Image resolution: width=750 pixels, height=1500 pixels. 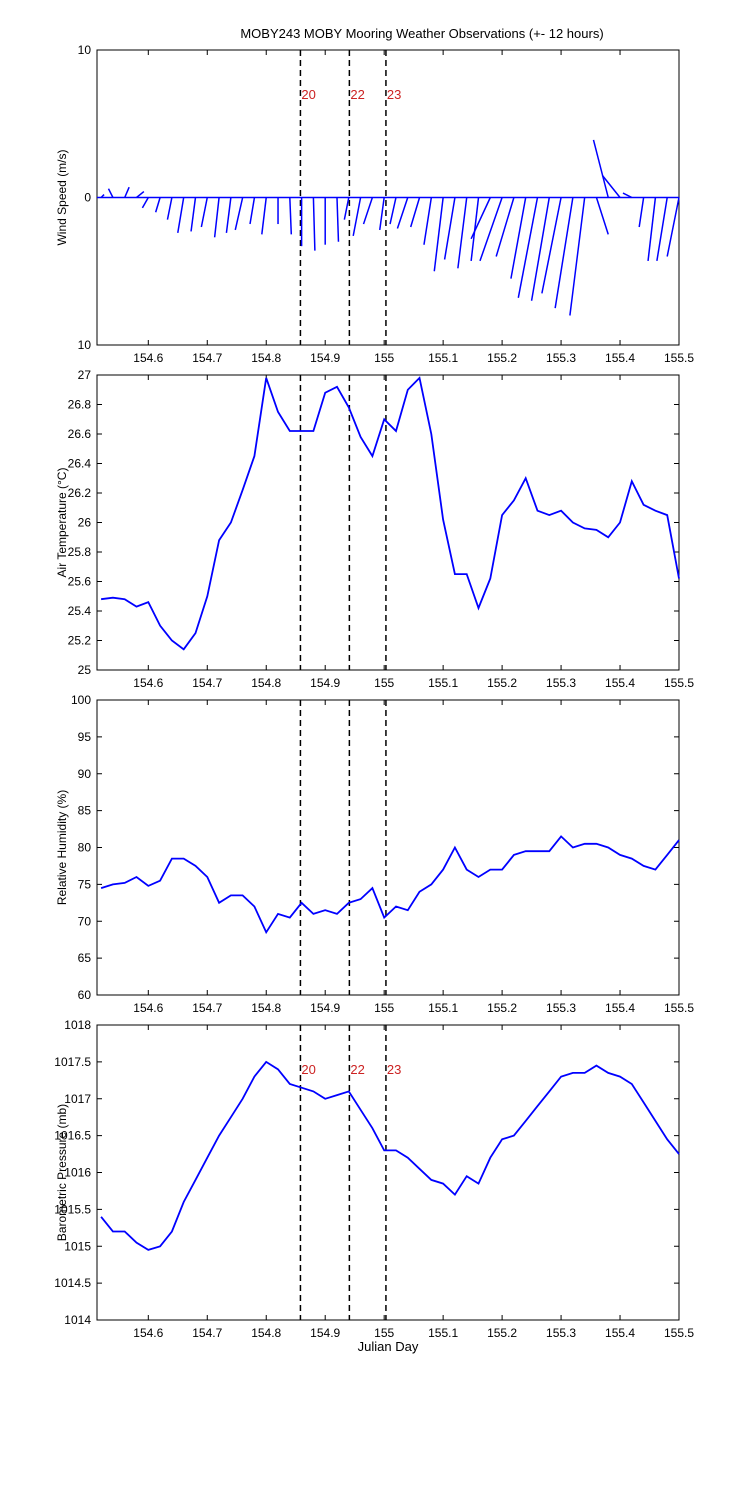 What do you see at coordinates (62, 847) in the screenshot?
I see `y-axis-label: Relative Humidity (%)` at bounding box center [62, 847].